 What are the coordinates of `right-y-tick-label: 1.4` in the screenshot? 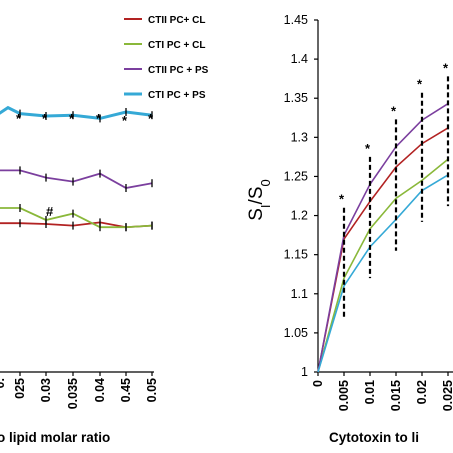 It's located at (299, 59).